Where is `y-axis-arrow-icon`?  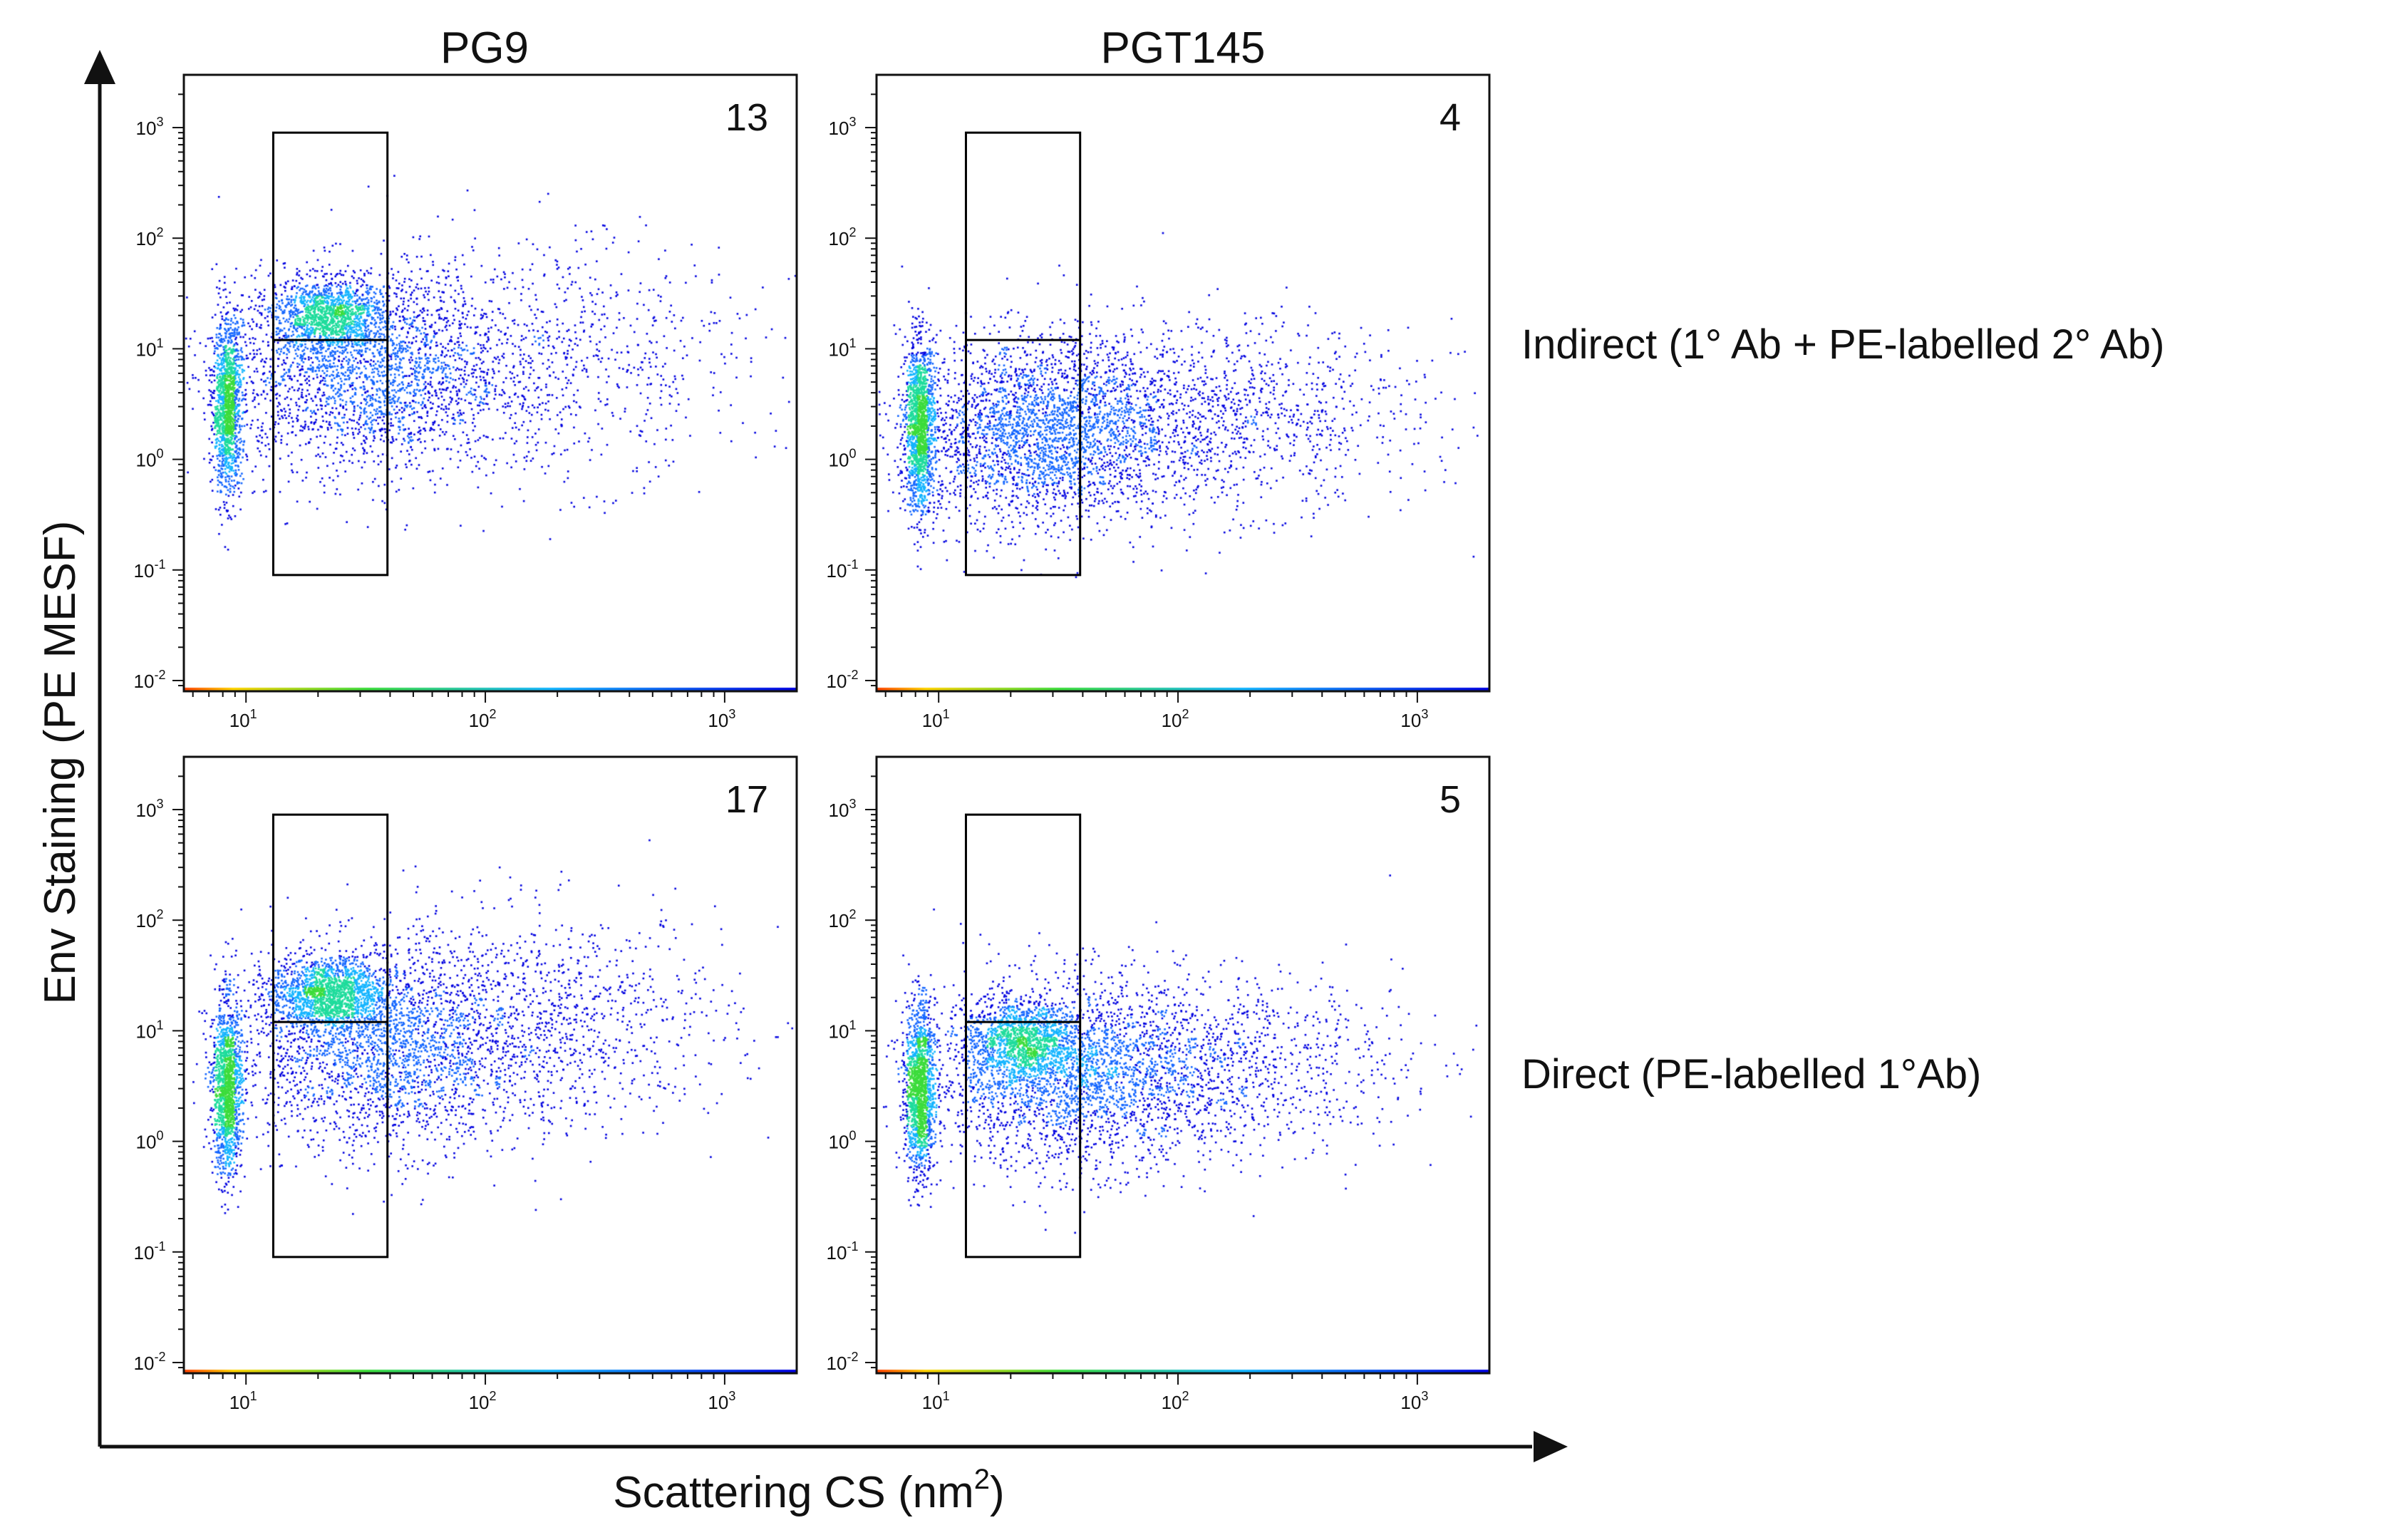
y-axis-arrow-icon is located at coordinates (100, 67).